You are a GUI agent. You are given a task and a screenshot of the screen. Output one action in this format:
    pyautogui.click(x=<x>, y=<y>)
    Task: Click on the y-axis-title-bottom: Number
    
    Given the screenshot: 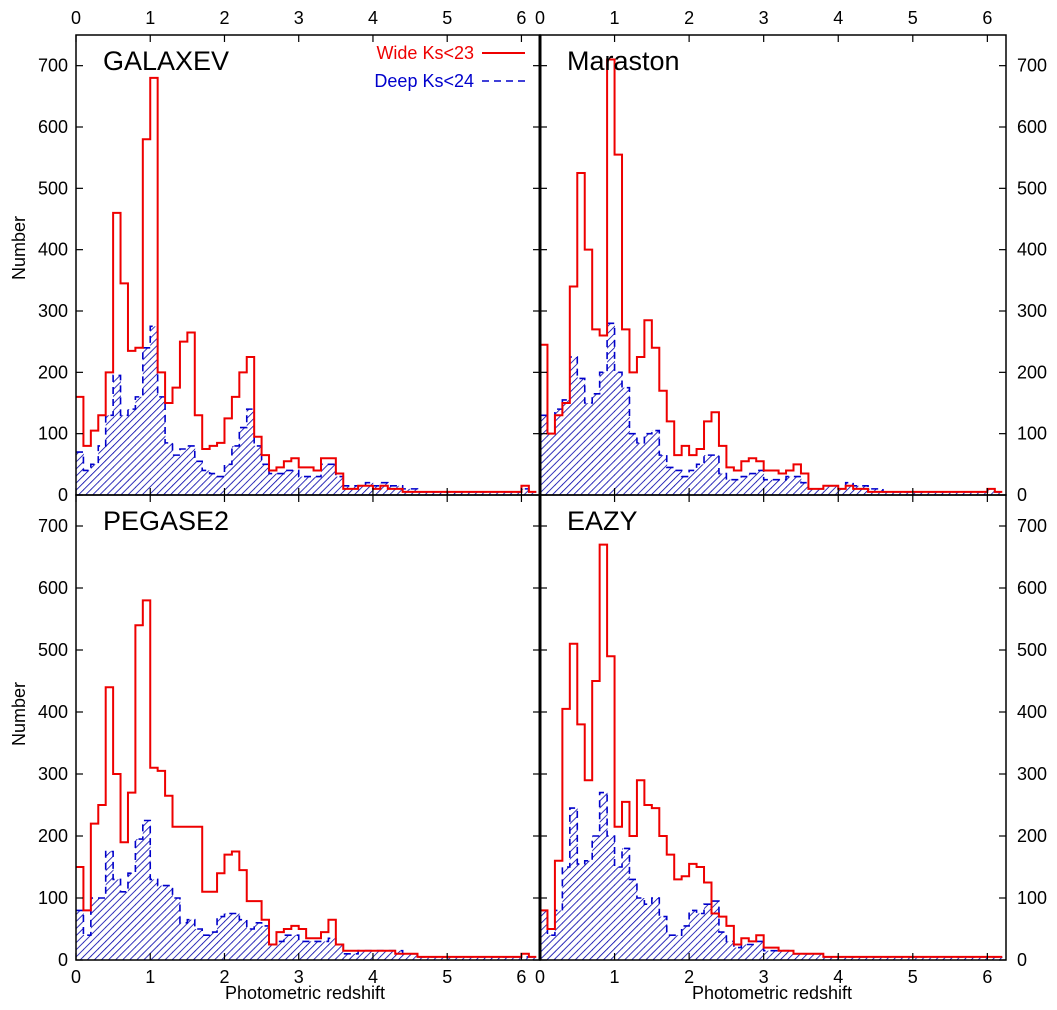 What is the action you would take?
    pyautogui.click(x=19, y=714)
    